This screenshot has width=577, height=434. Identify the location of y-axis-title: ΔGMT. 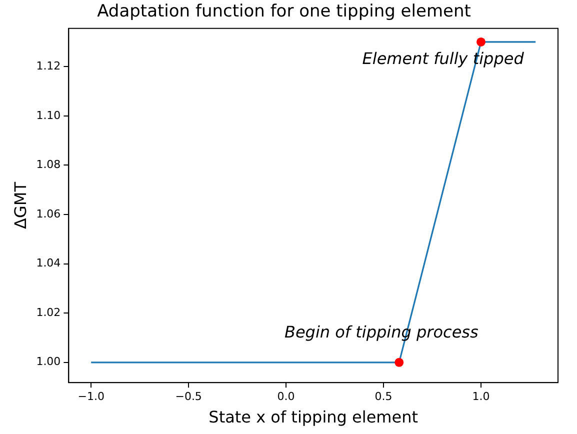
(20, 205).